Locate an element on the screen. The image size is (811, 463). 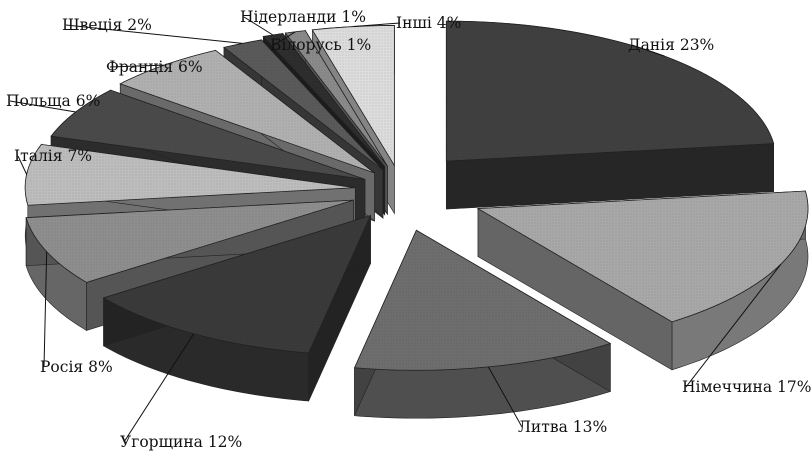
slice-label: Білорусь 1% is located at coordinates (320, 45).